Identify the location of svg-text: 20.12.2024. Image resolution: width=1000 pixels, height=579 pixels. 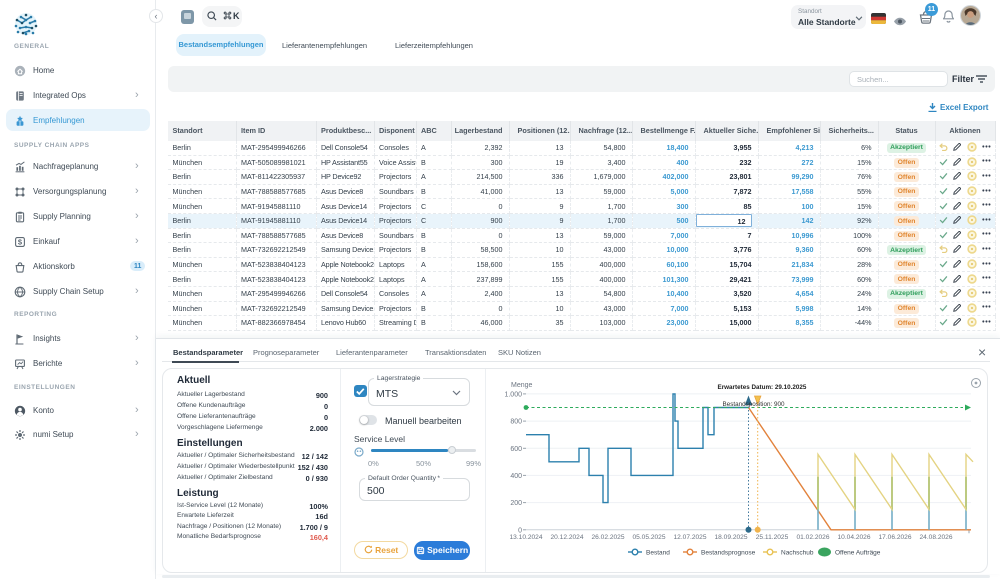
(566, 537).